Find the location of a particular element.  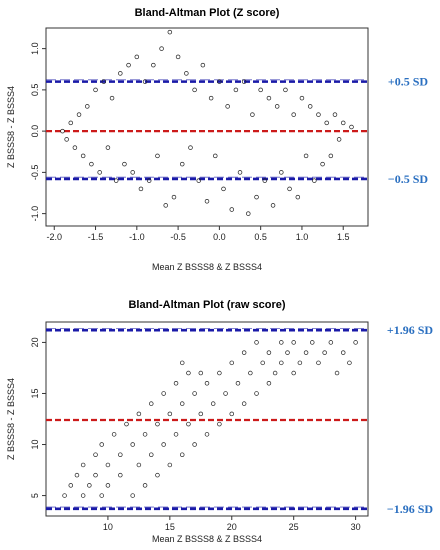

x-tick-label: 0.0 is located at coordinates (219, 237).